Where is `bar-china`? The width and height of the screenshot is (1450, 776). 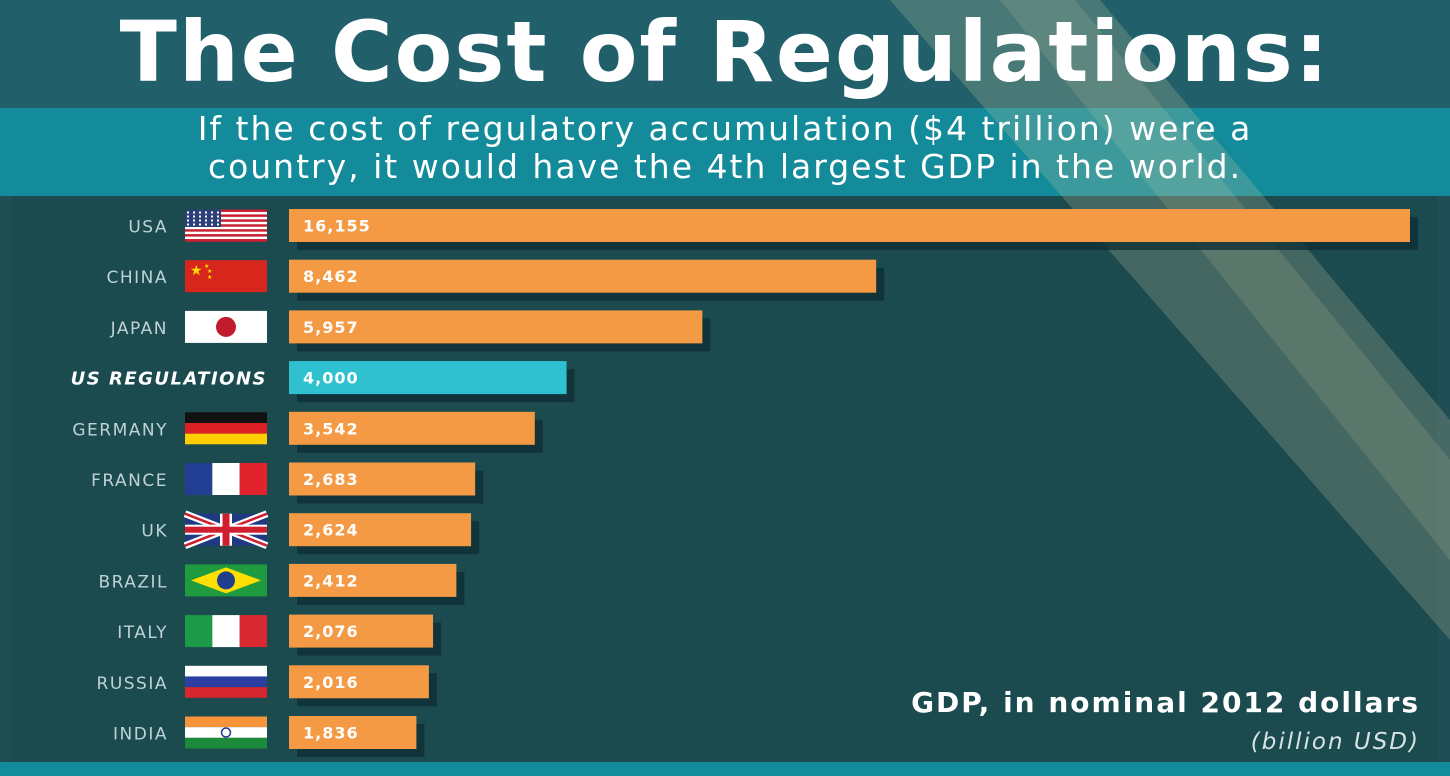 bar-china is located at coordinates (583, 276).